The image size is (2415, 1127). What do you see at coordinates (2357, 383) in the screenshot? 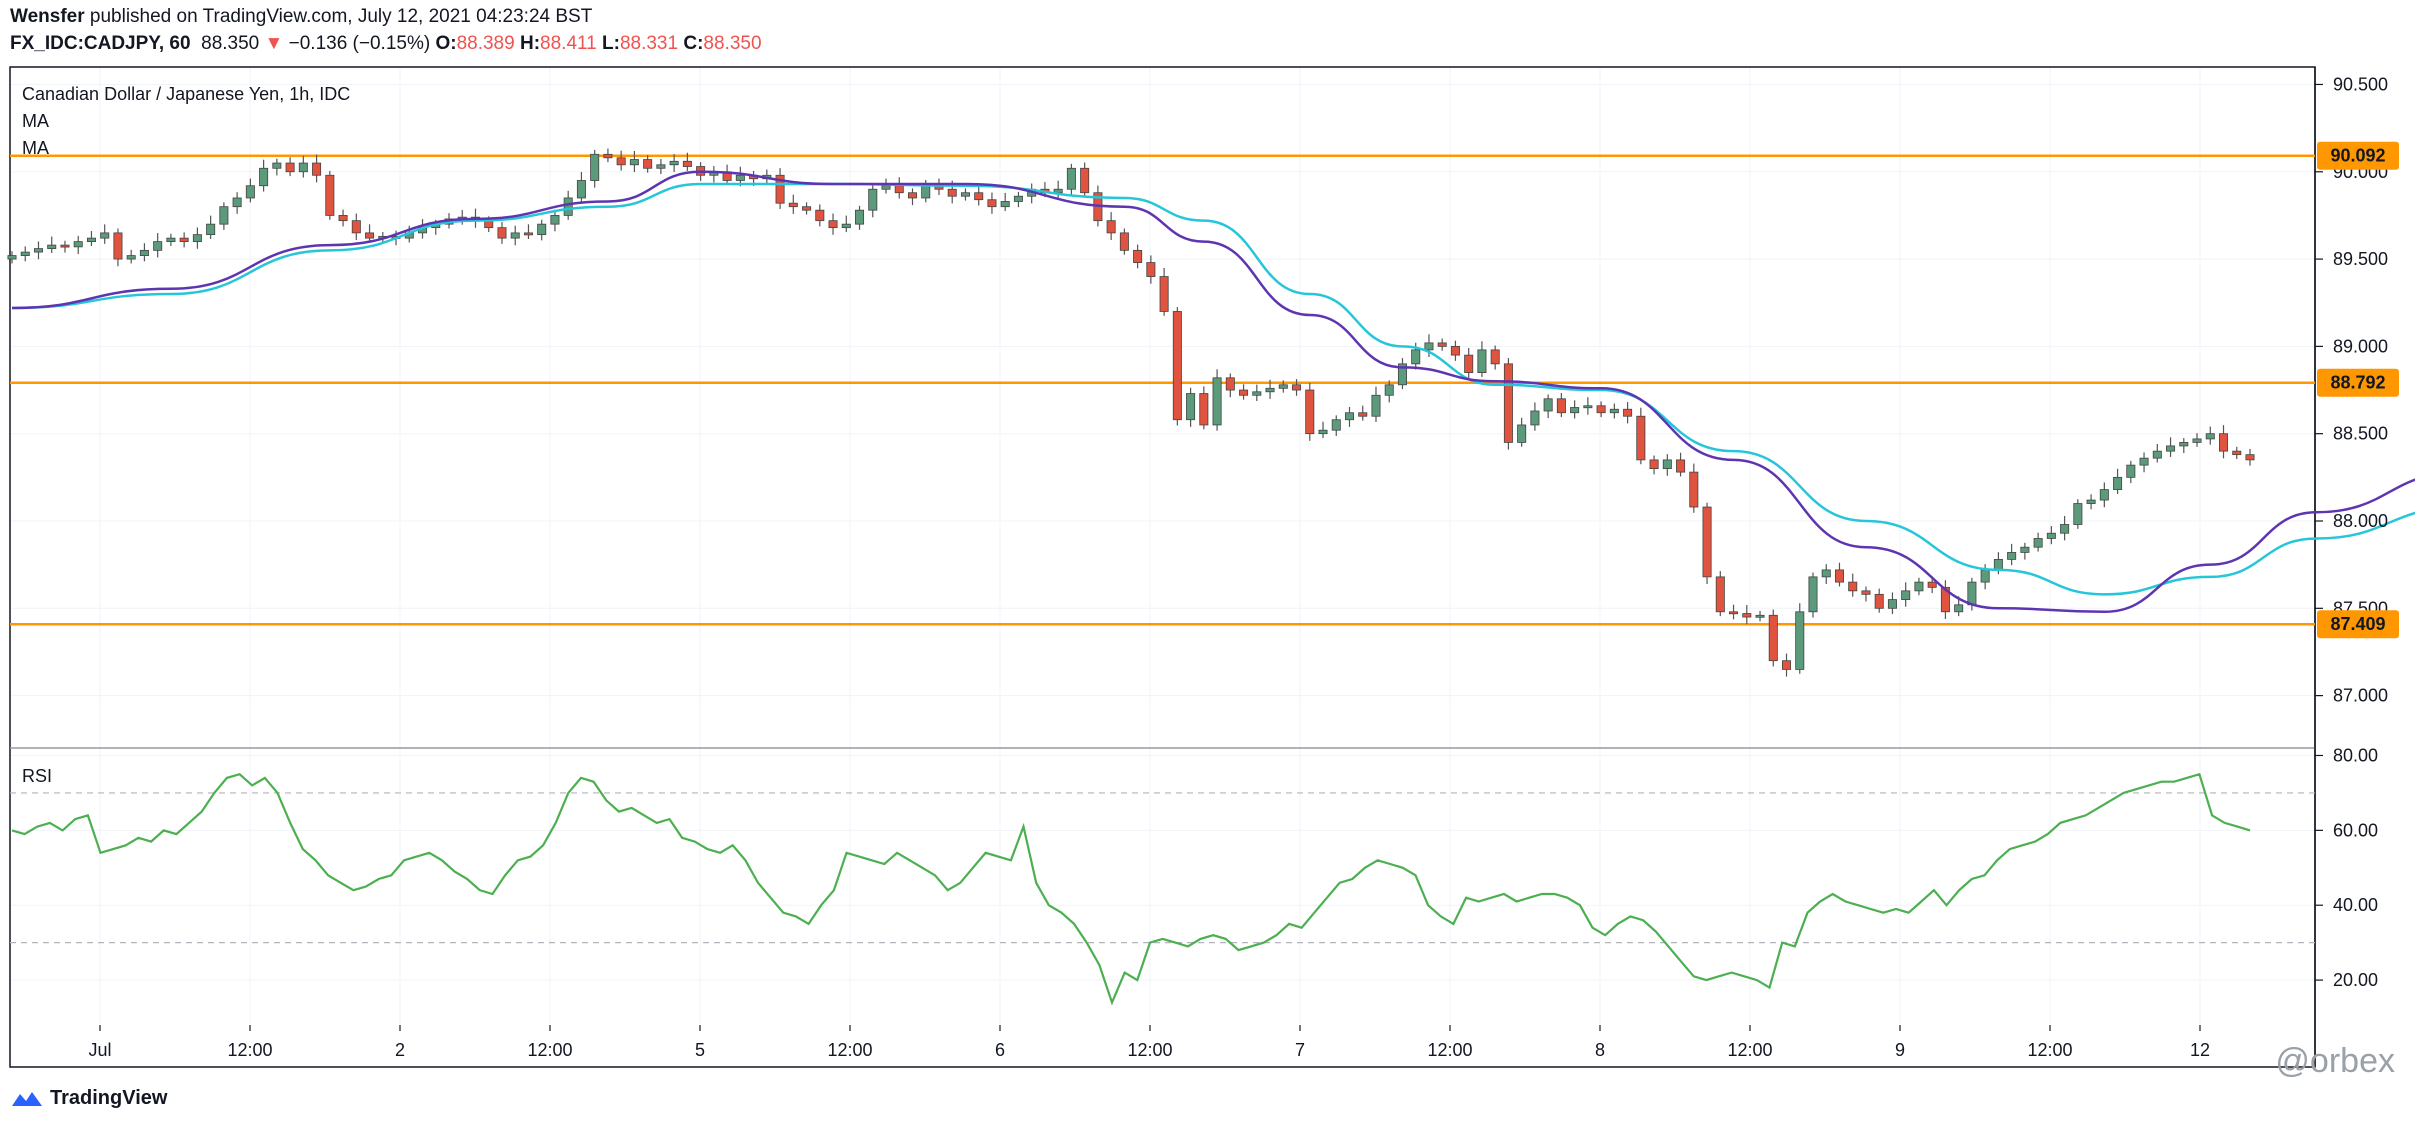
I see `level-badge-label: 88.792` at bounding box center [2357, 383].